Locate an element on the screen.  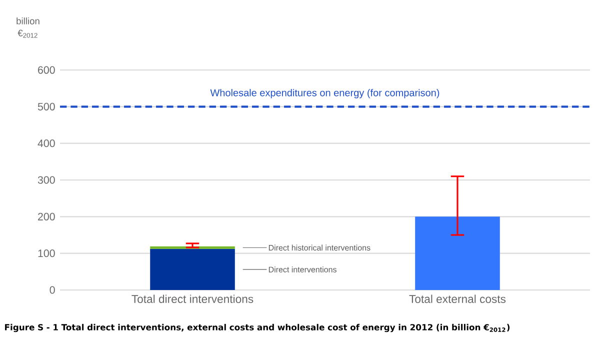
y-tick-label: 200 is located at coordinates (46, 216).